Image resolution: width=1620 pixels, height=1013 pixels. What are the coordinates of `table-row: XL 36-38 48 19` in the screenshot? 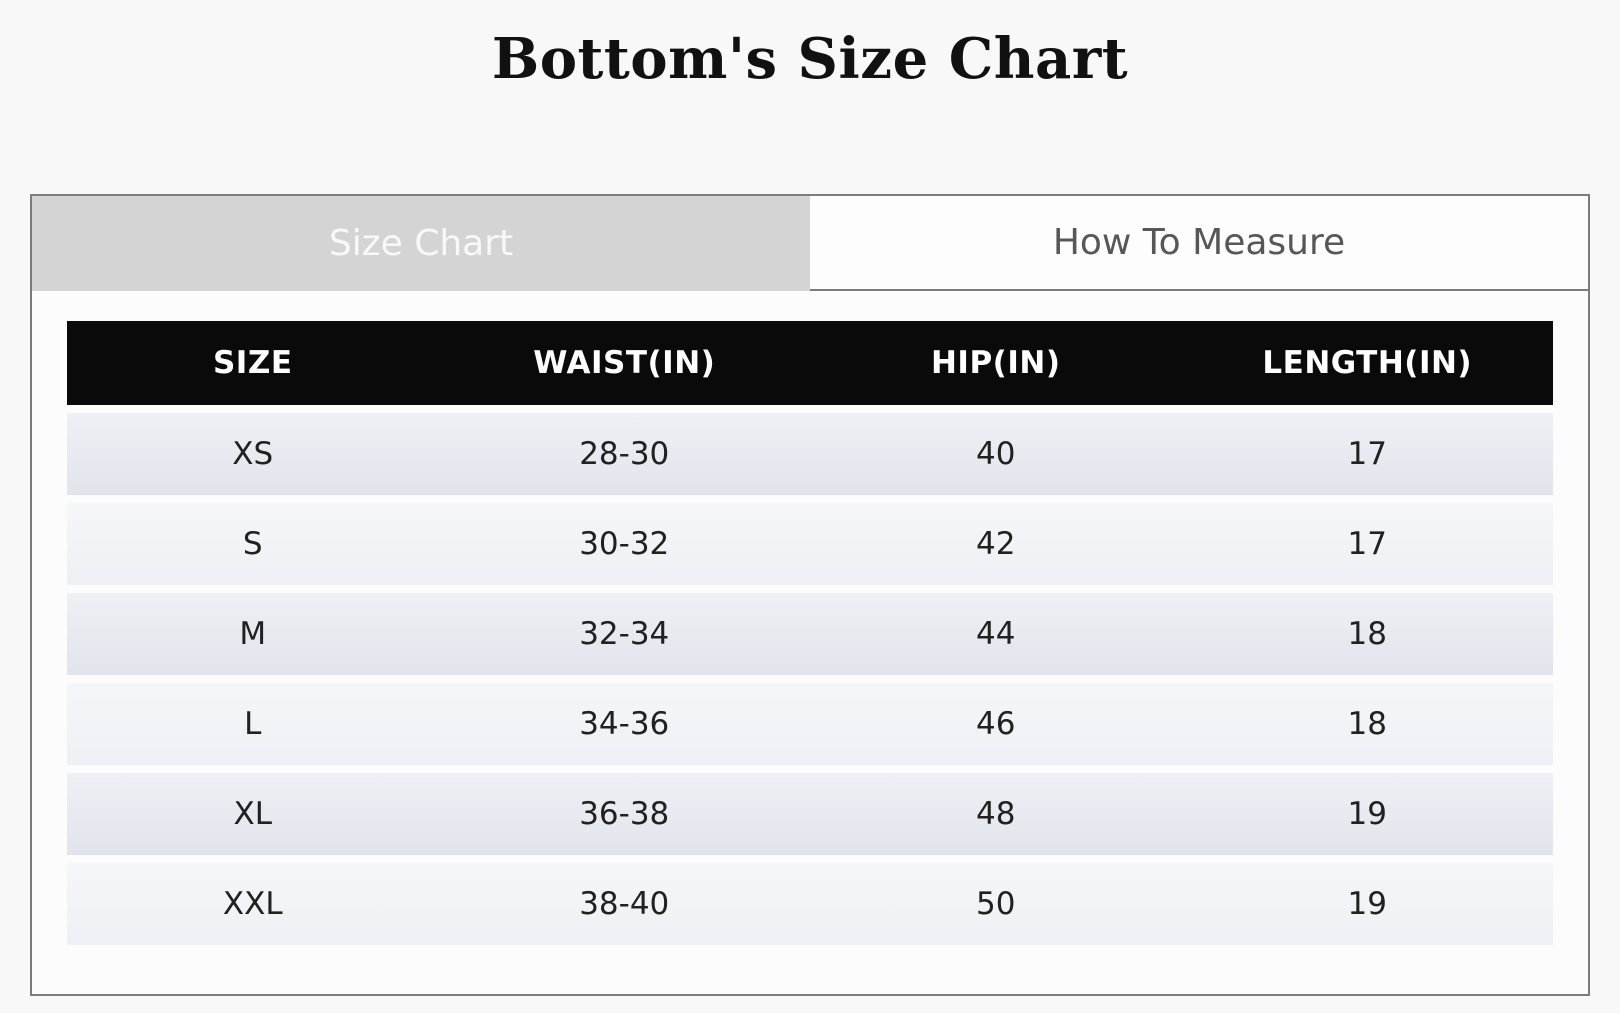 It's located at (810, 814).